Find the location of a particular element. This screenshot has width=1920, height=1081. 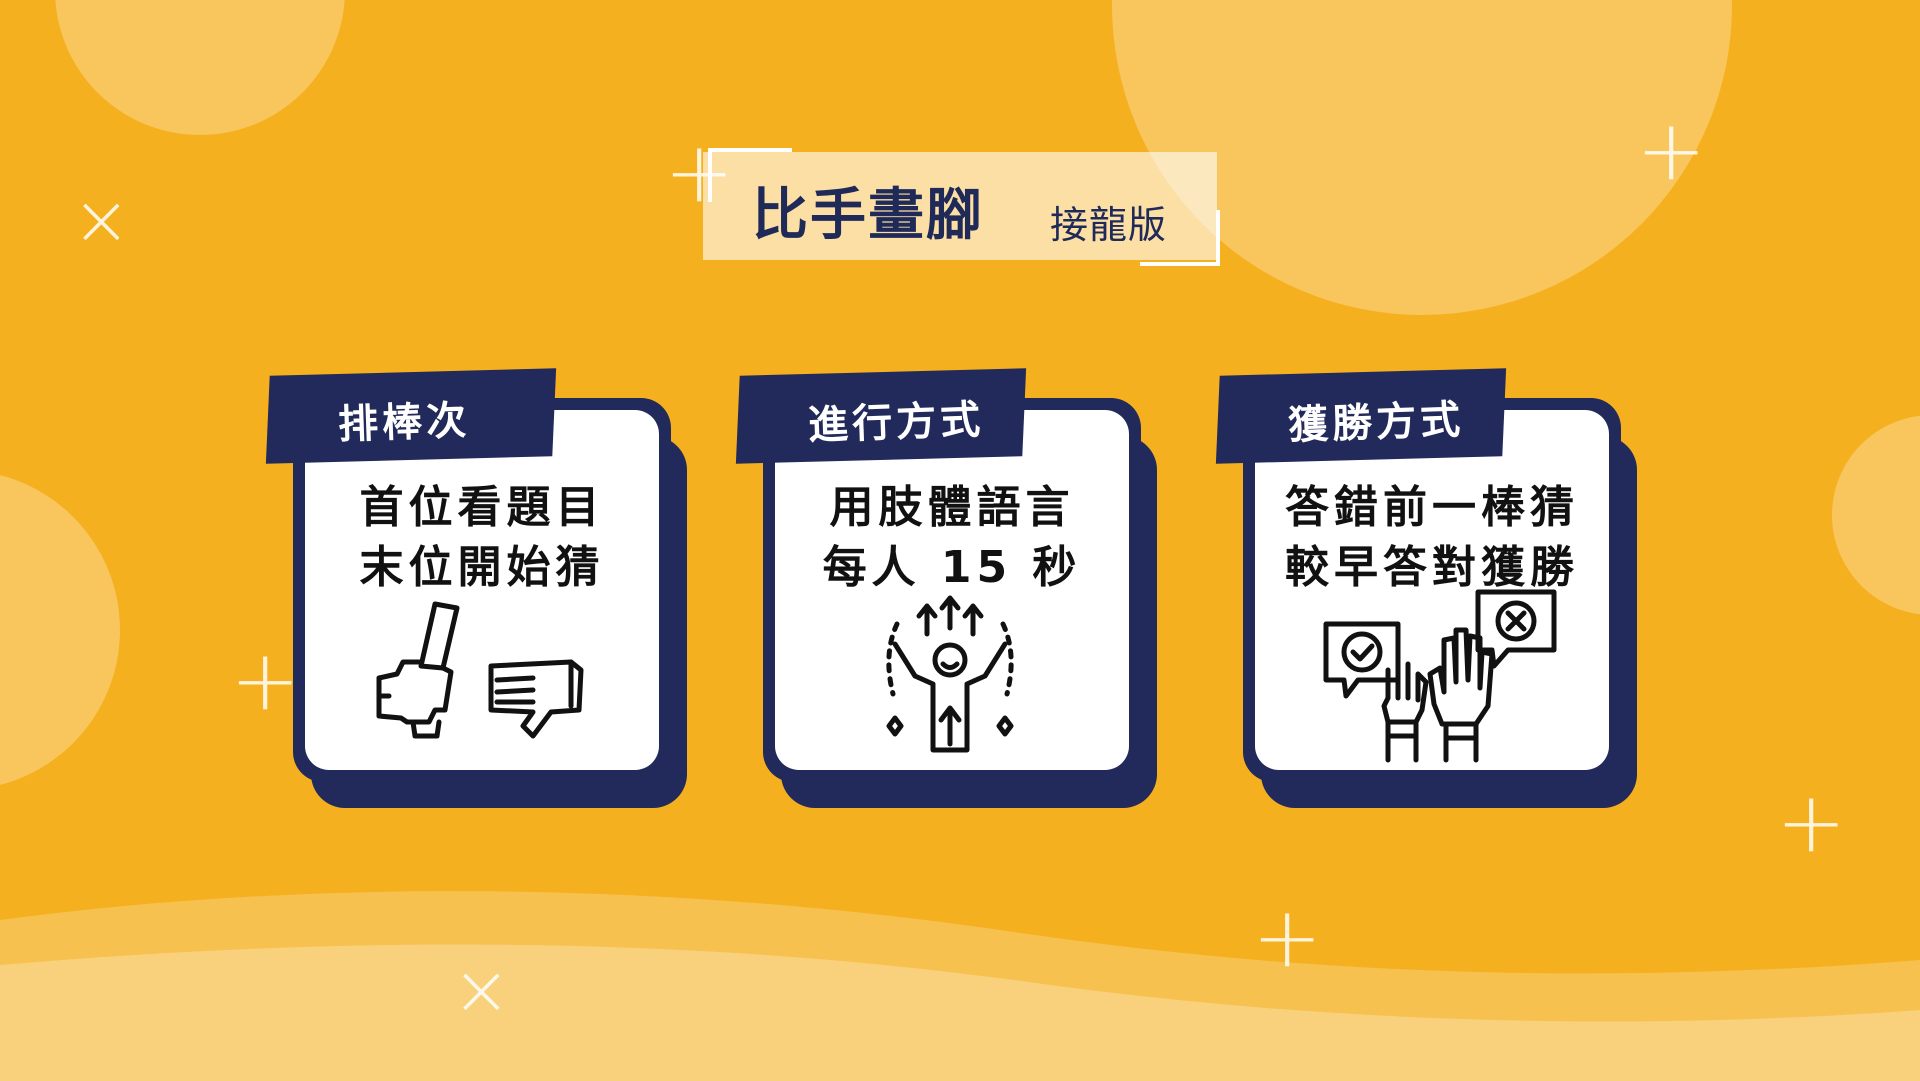

rule-card-winning: 獲勝方式 答錯前一棒猜 較早答對獲勝 is located at coordinates (1426, 590).